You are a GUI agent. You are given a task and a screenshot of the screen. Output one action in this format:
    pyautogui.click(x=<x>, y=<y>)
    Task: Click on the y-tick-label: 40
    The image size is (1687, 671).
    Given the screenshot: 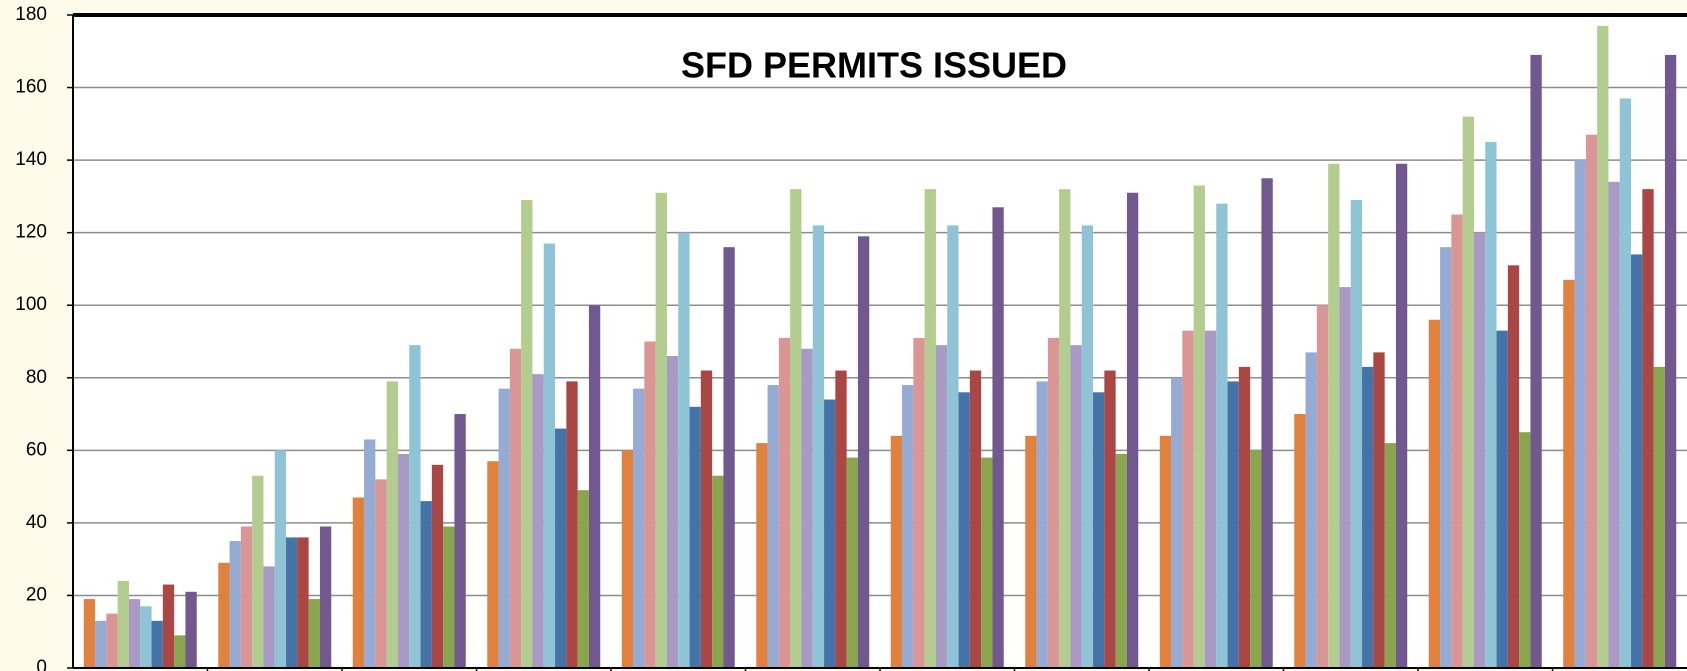 What is the action you would take?
    pyautogui.click(x=36, y=522)
    